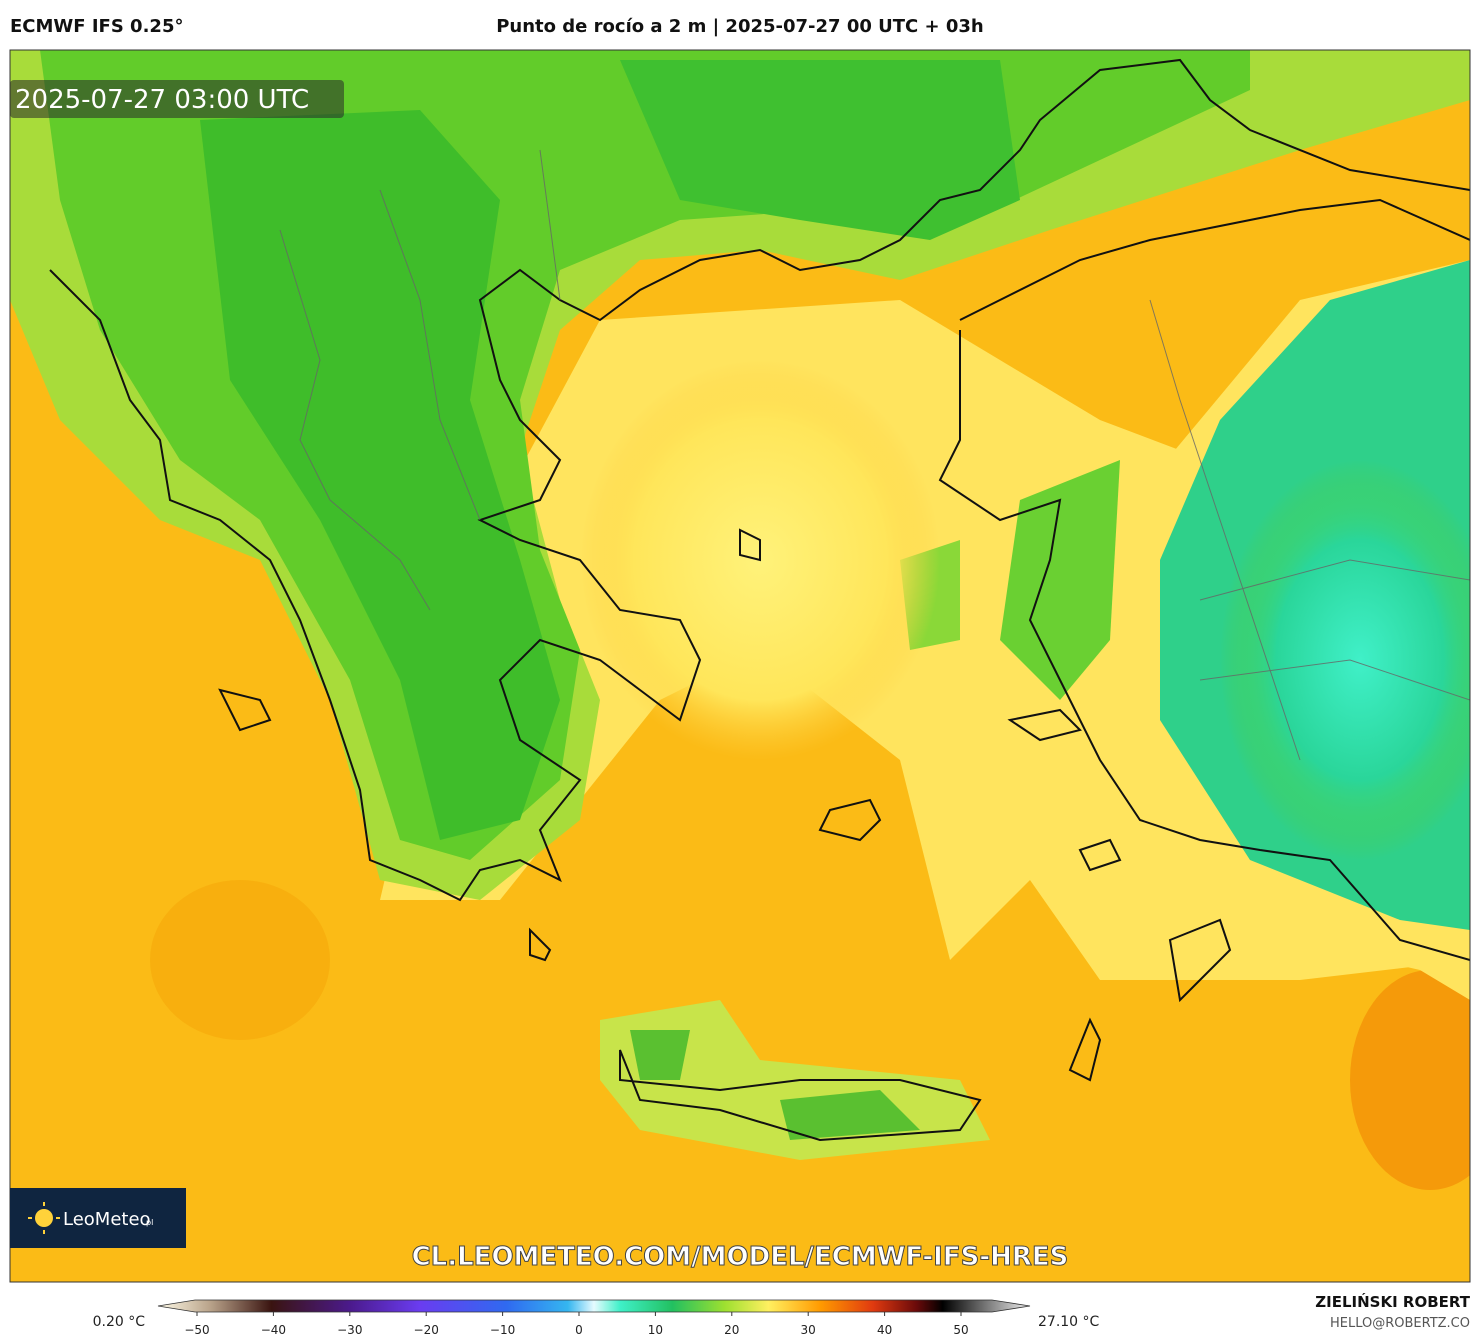  What do you see at coordinates (808, 1330) in the screenshot?
I see `colorbar-tick-label: 30` at bounding box center [808, 1330].